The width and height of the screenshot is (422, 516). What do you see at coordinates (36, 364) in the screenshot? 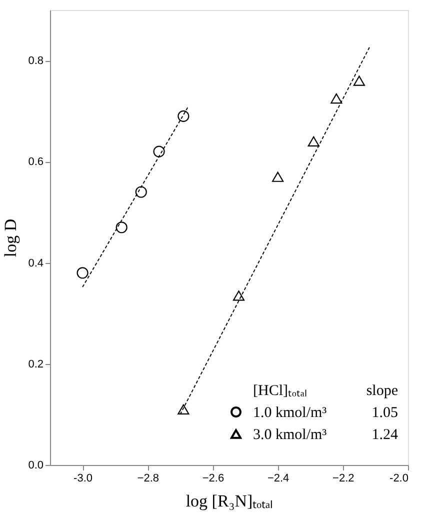
I see `y-tick-label: 0.2` at bounding box center [36, 364].